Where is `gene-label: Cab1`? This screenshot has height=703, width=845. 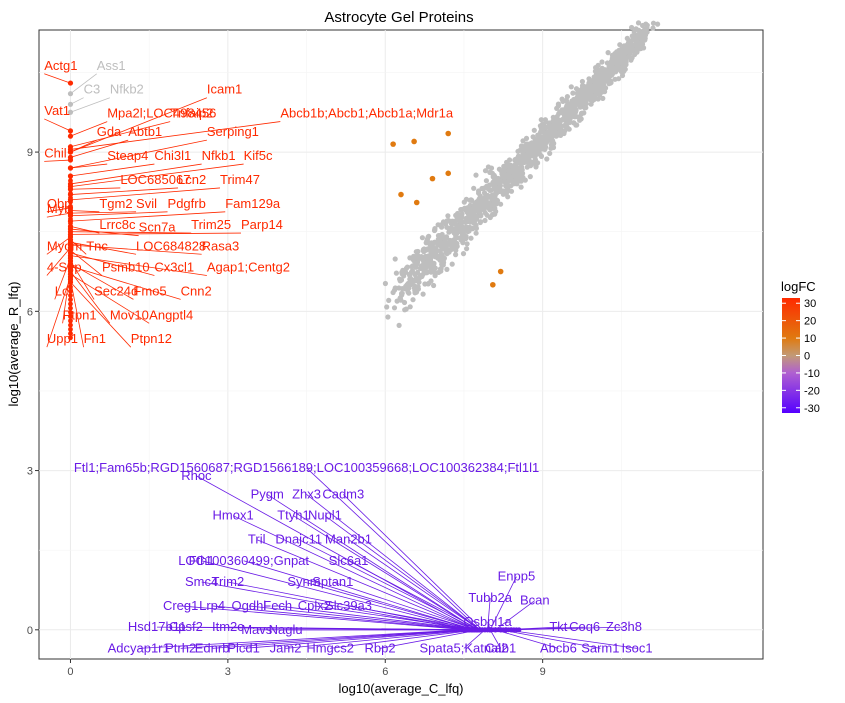
gene-label: Cab1 is located at coordinates (500, 647).